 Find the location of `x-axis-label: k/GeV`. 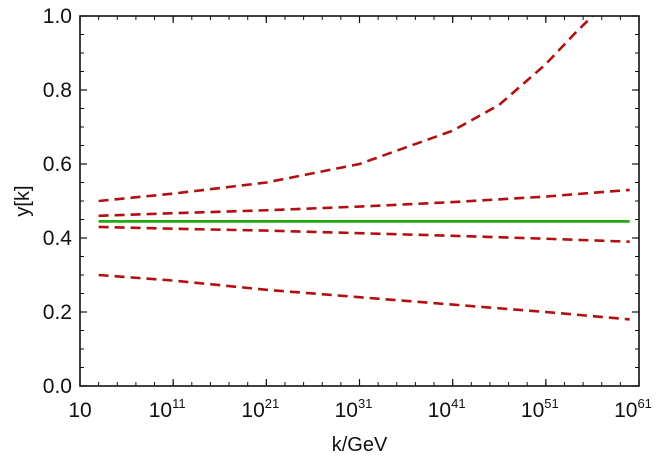

x-axis-label: k/GeV is located at coordinates (360, 445).